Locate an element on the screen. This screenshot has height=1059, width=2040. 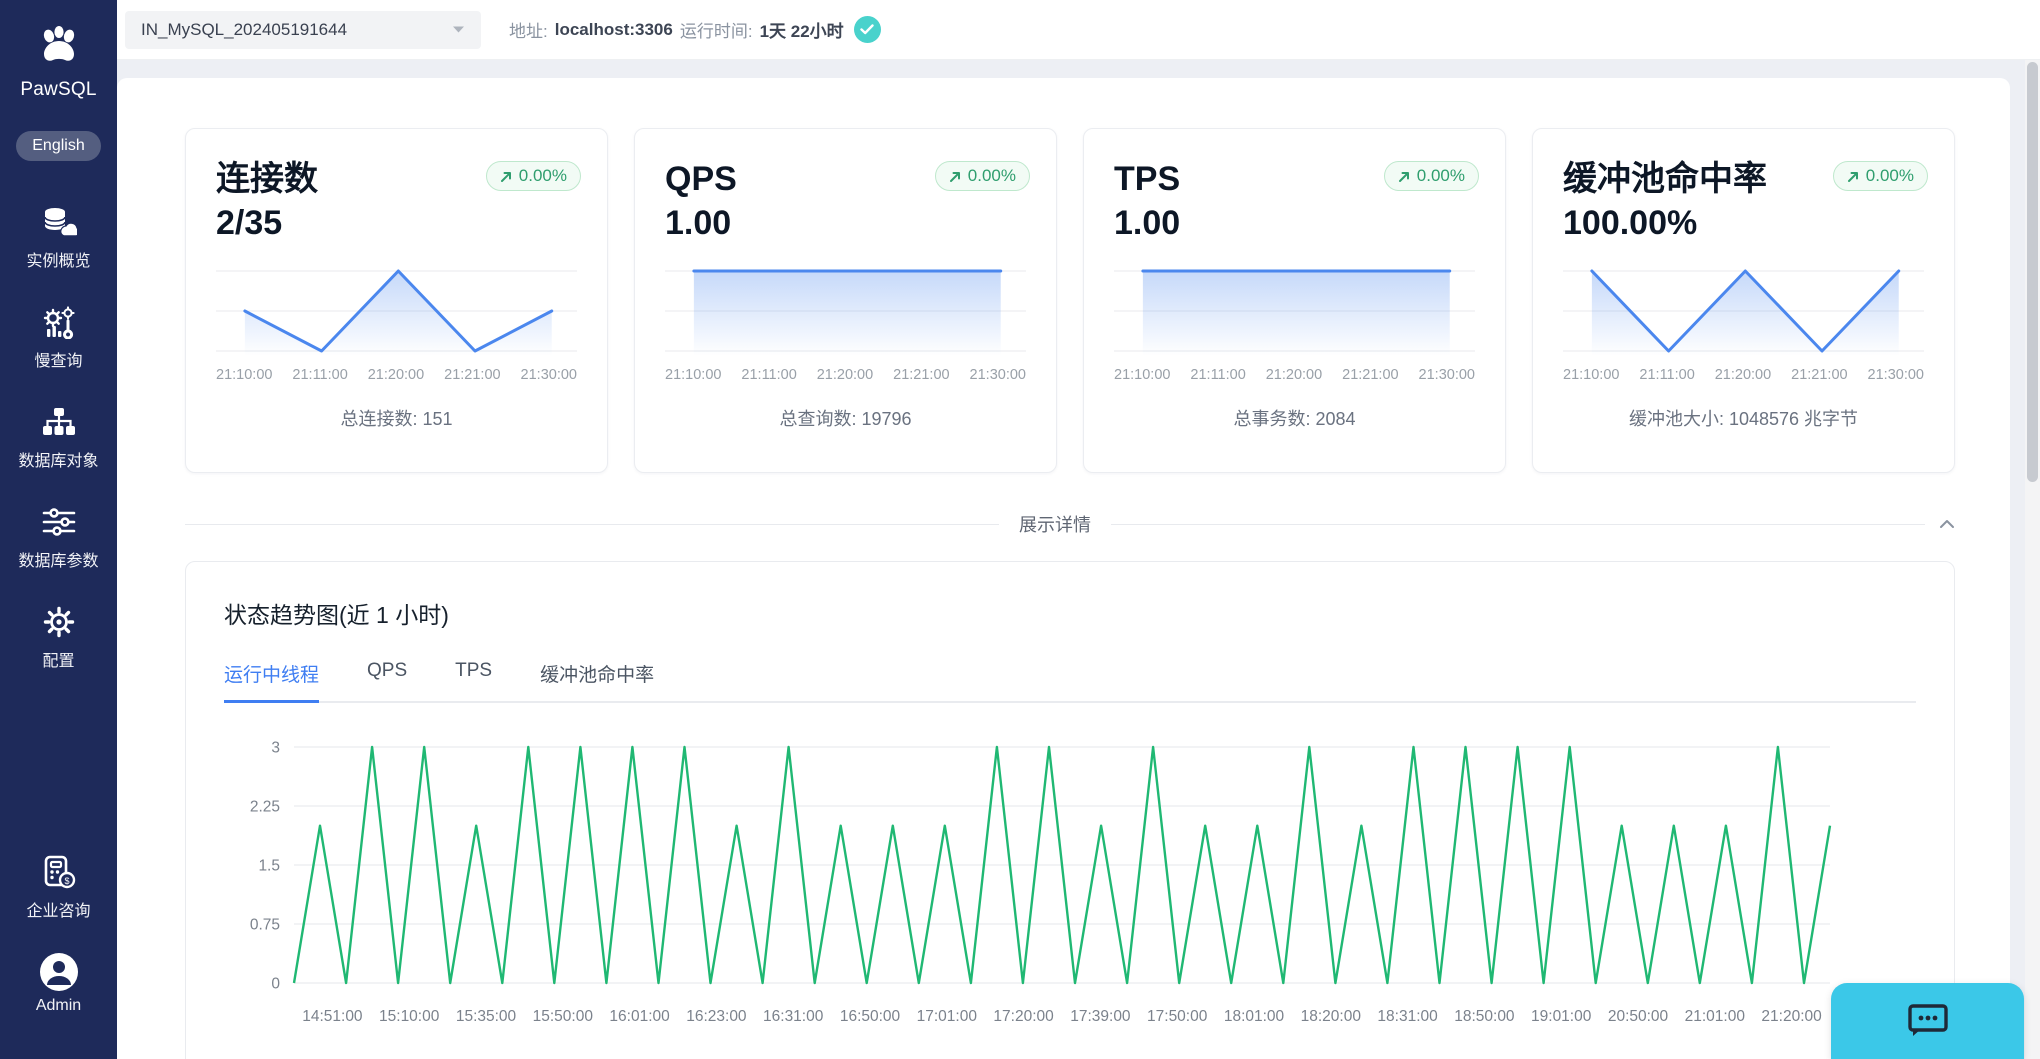
sidebar-bottom-nav: $ 企业咨询 Admin is located at coordinates (58, 952).